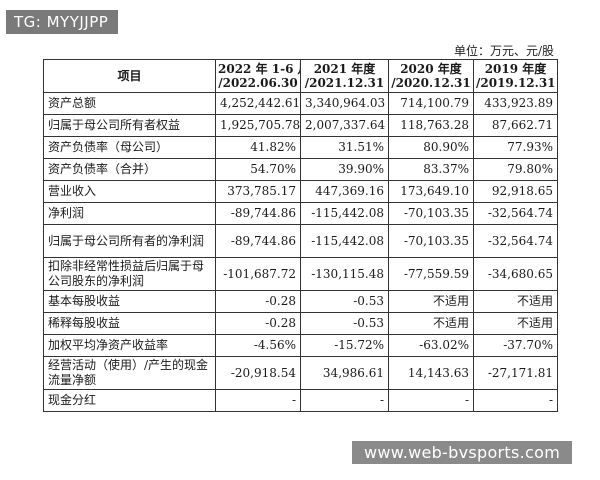  What do you see at coordinates (515, 125) in the screenshot?
I see `row-value: 87,662.71` at bounding box center [515, 125].